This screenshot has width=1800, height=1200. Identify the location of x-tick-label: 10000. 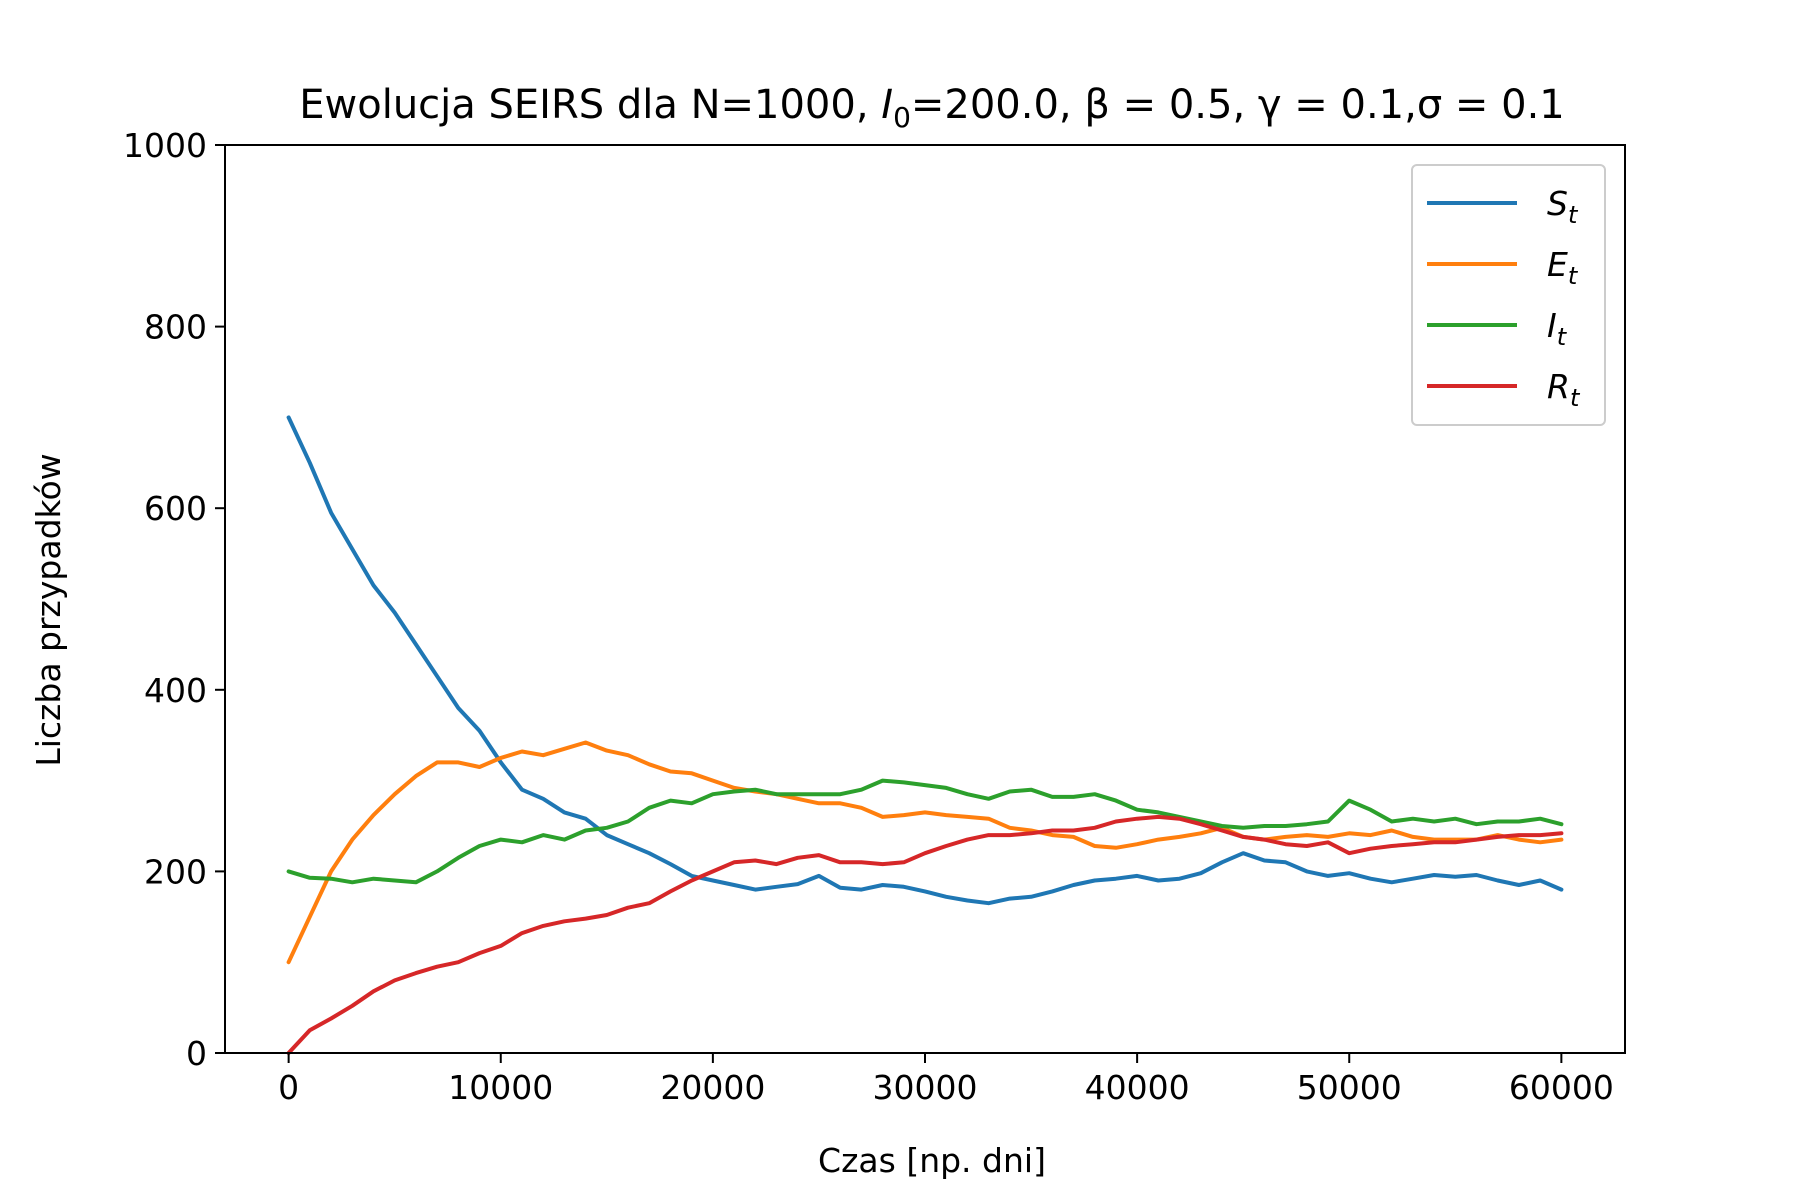
(500, 1087).